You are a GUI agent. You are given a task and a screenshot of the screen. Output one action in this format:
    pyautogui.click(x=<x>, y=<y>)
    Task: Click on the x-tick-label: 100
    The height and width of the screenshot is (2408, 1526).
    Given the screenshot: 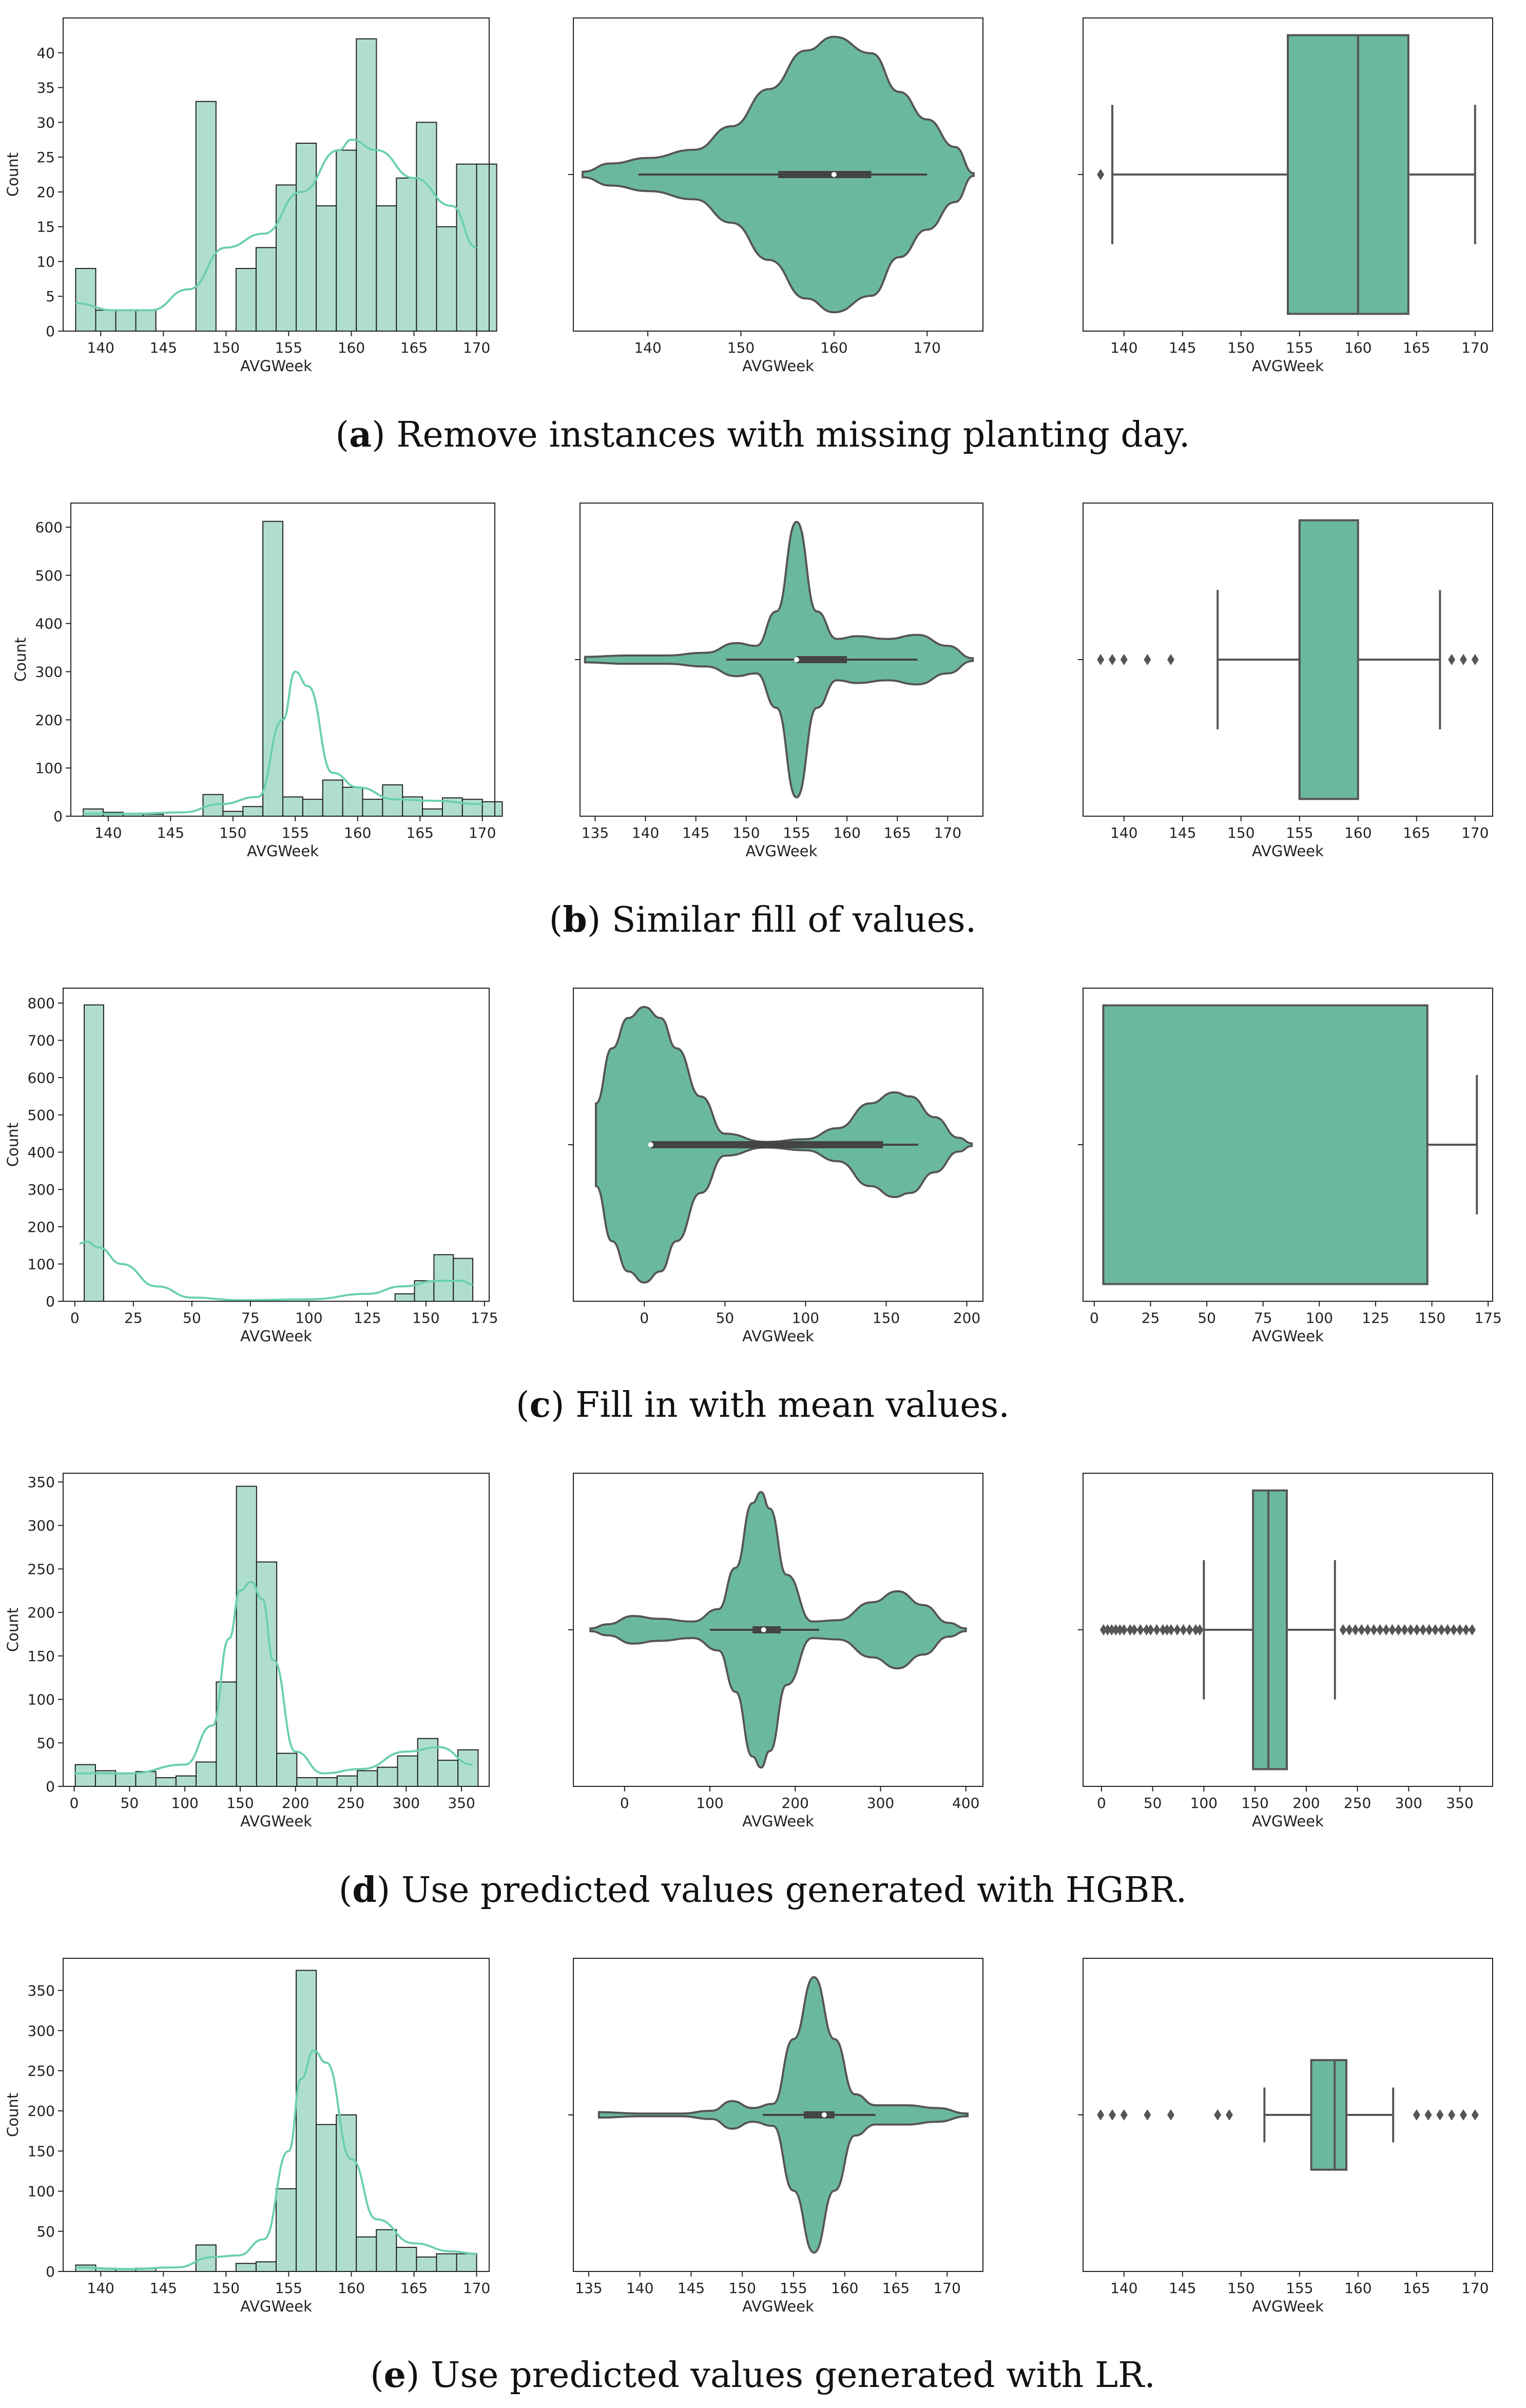 What is the action you would take?
    pyautogui.click(x=709, y=1804)
    